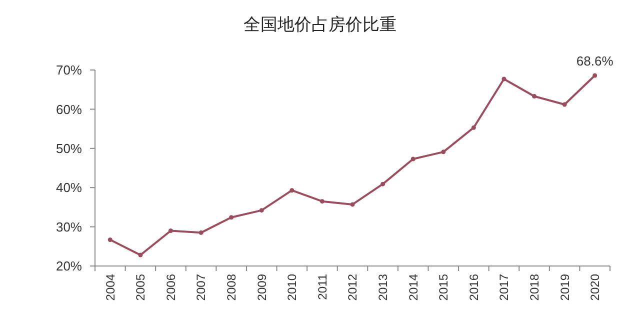  What do you see at coordinates (69, 226) in the screenshot?
I see `y-tick-label: 30%` at bounding box center [69, 226].